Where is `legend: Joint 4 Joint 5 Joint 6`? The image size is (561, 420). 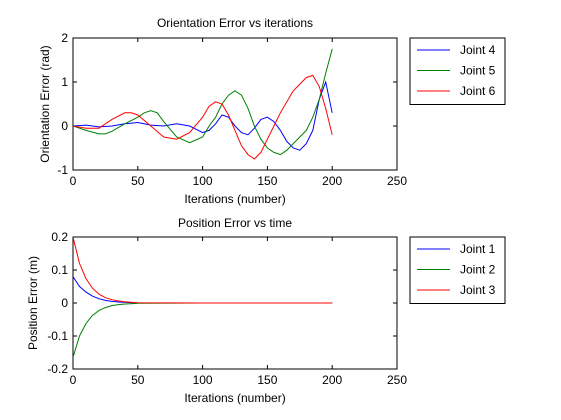 legend: Joint 4 Joint 5 Joint 6 is located at coordinates (457, 71).